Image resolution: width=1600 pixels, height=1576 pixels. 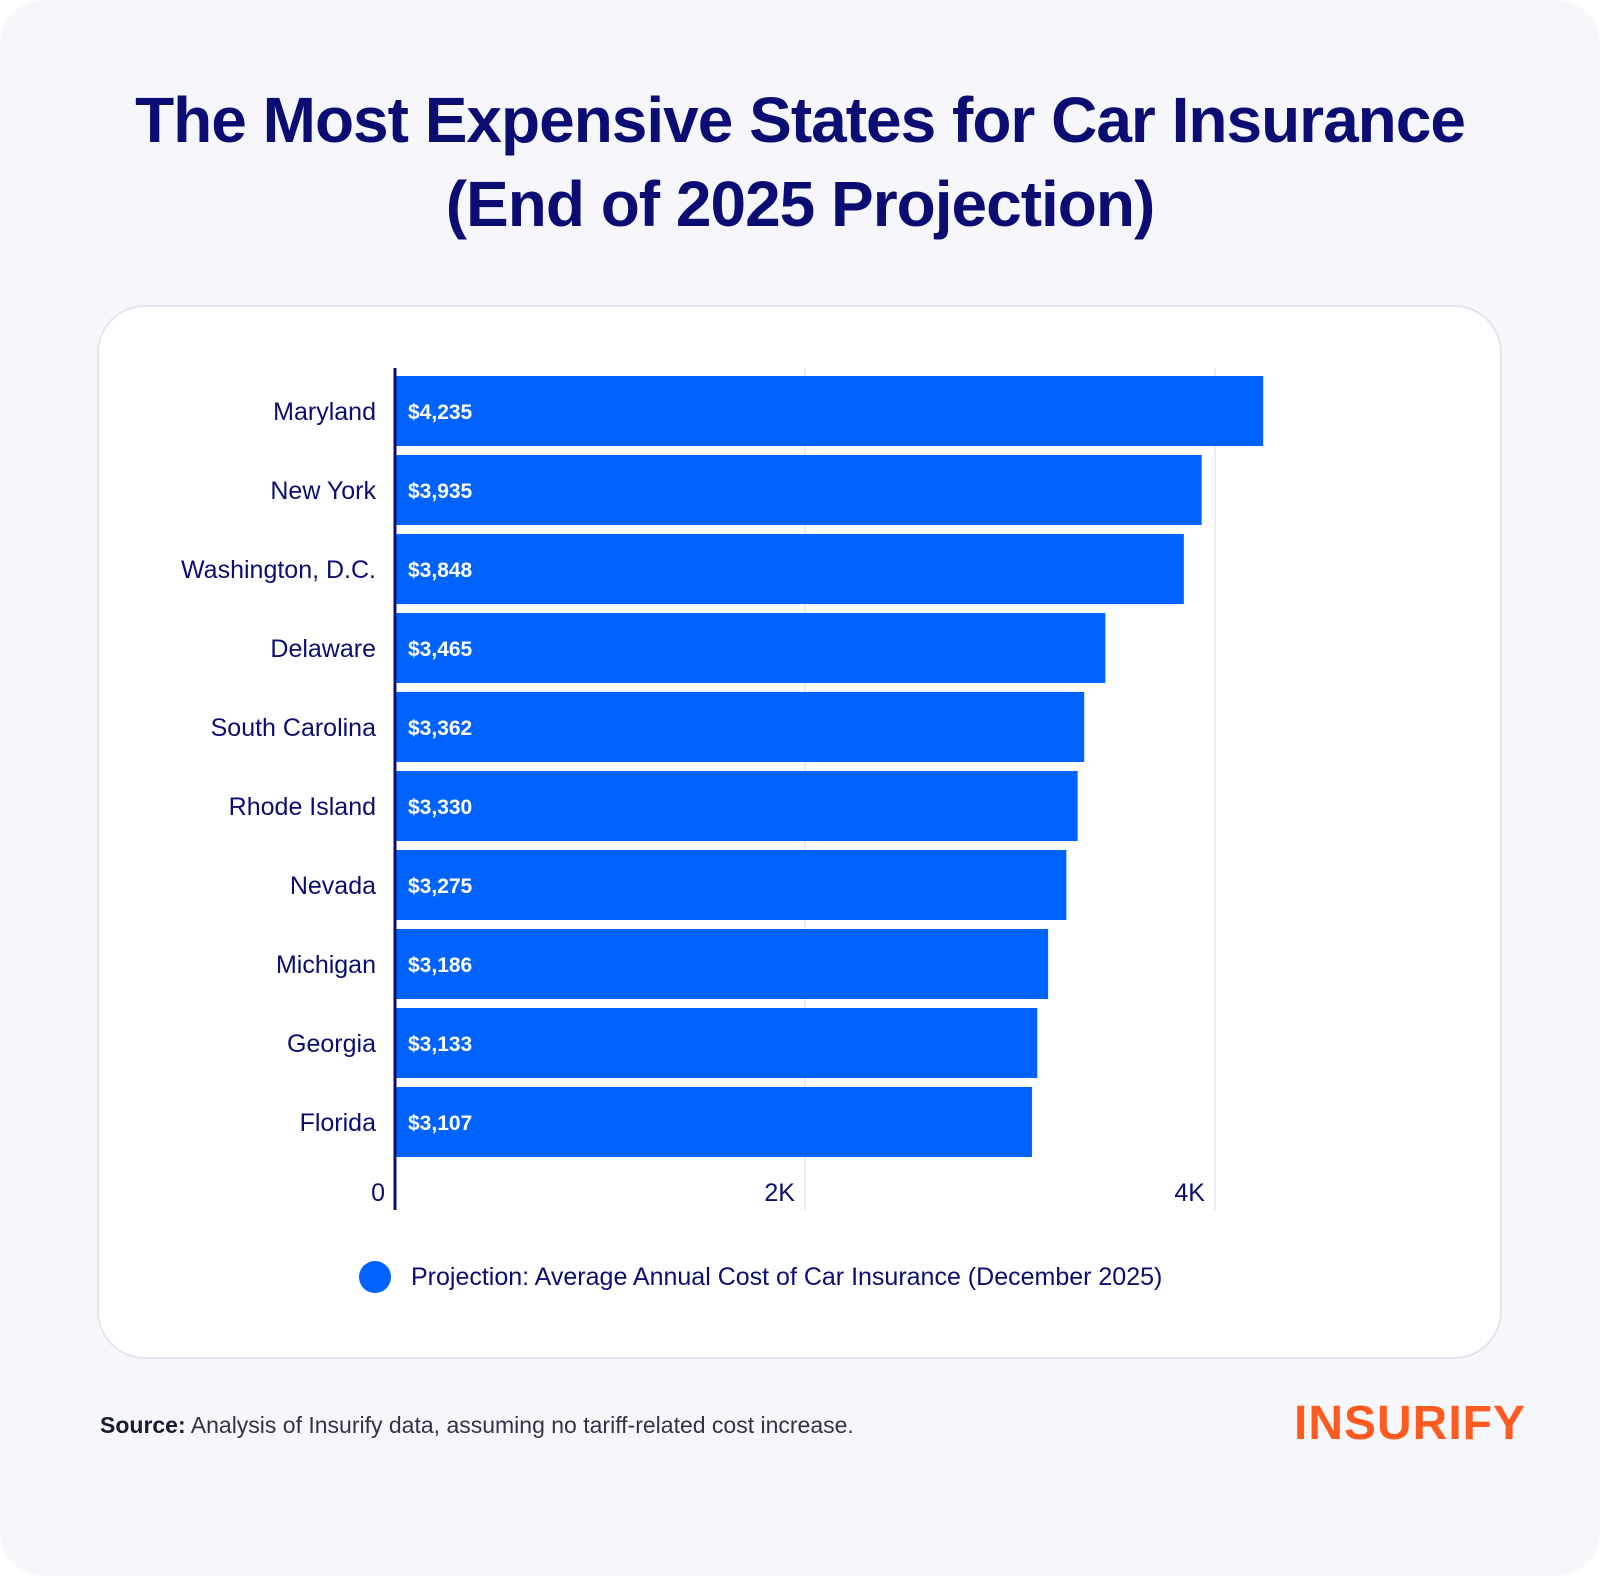 What do you see at coordinates (375, 1277) in the screenshot?
I see `legend-swatch` at bounding box center [375, 1277].